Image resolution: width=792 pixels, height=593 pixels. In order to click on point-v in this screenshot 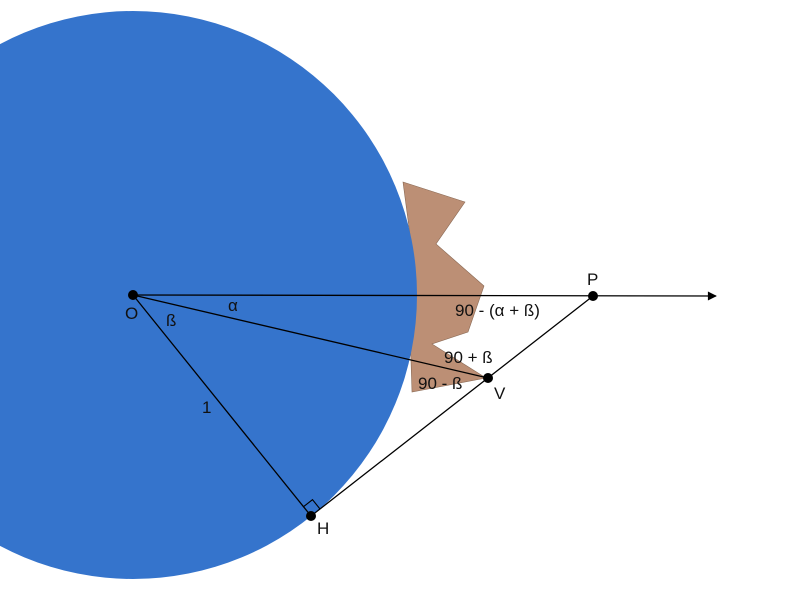, I will do `click(488, 378)`.